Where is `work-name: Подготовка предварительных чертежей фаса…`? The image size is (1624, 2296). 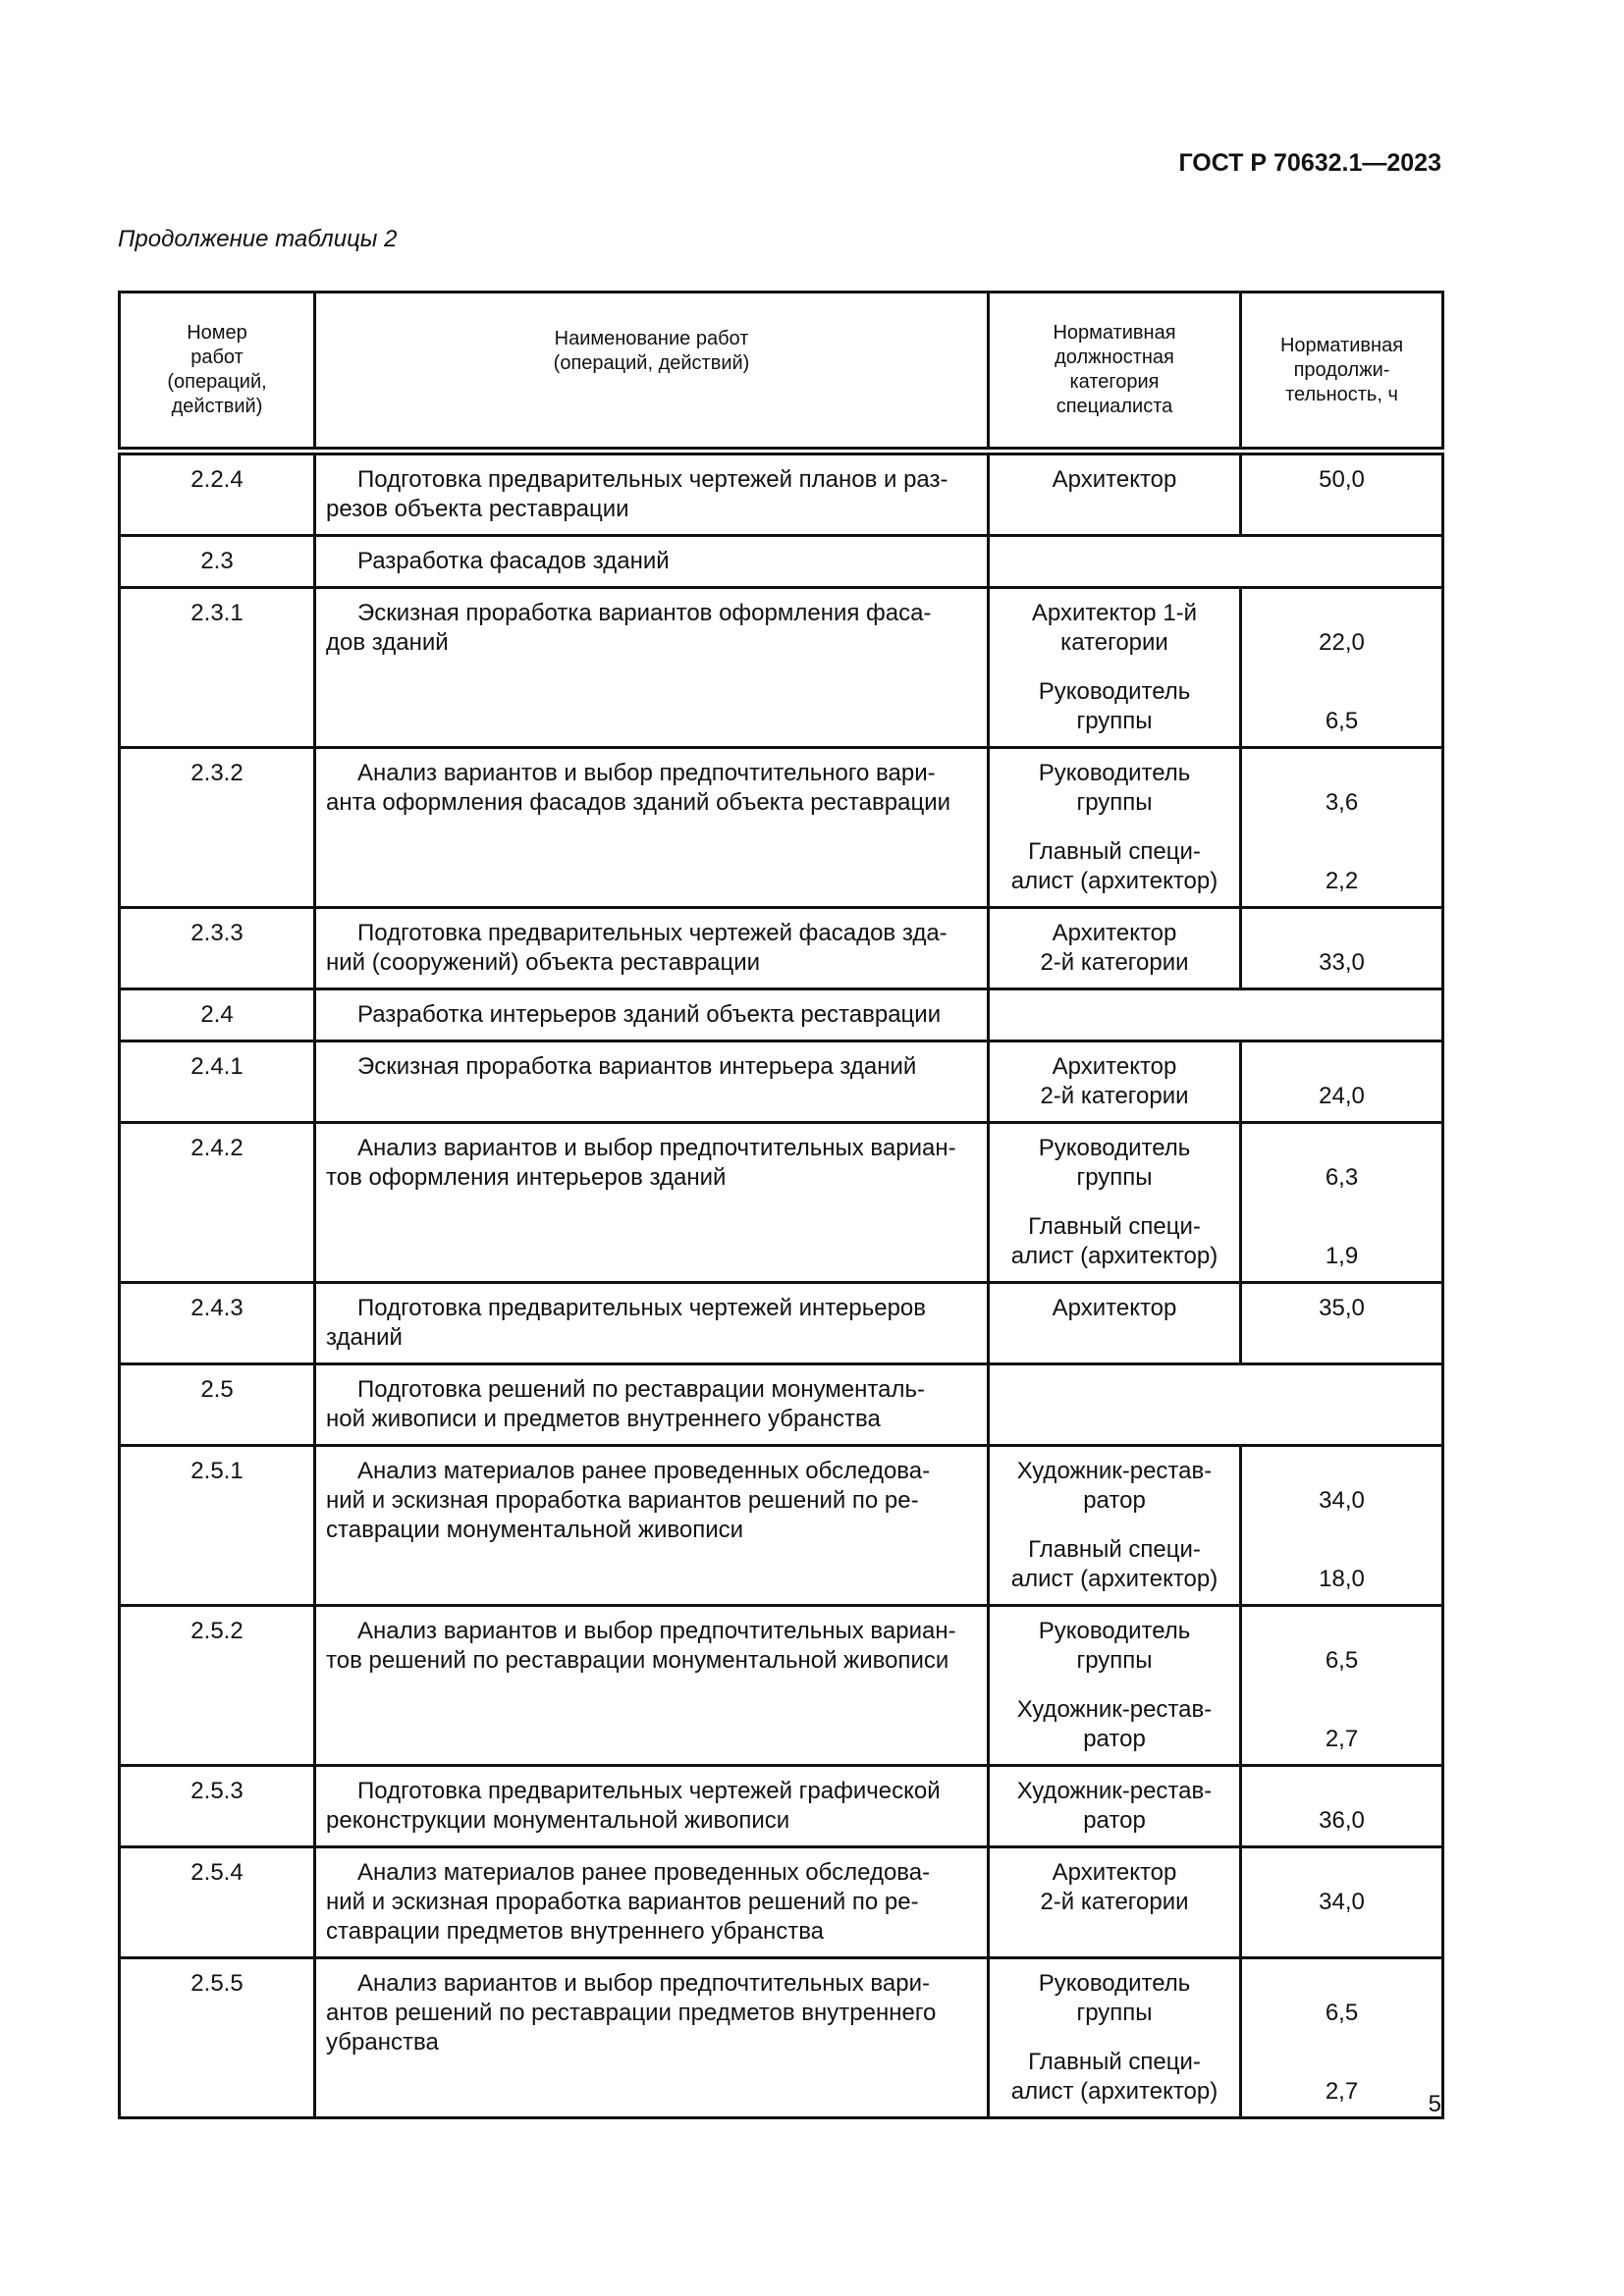
work-name: Подготовка предварительных чертежей фаса… is located at coordinates (651, 948).